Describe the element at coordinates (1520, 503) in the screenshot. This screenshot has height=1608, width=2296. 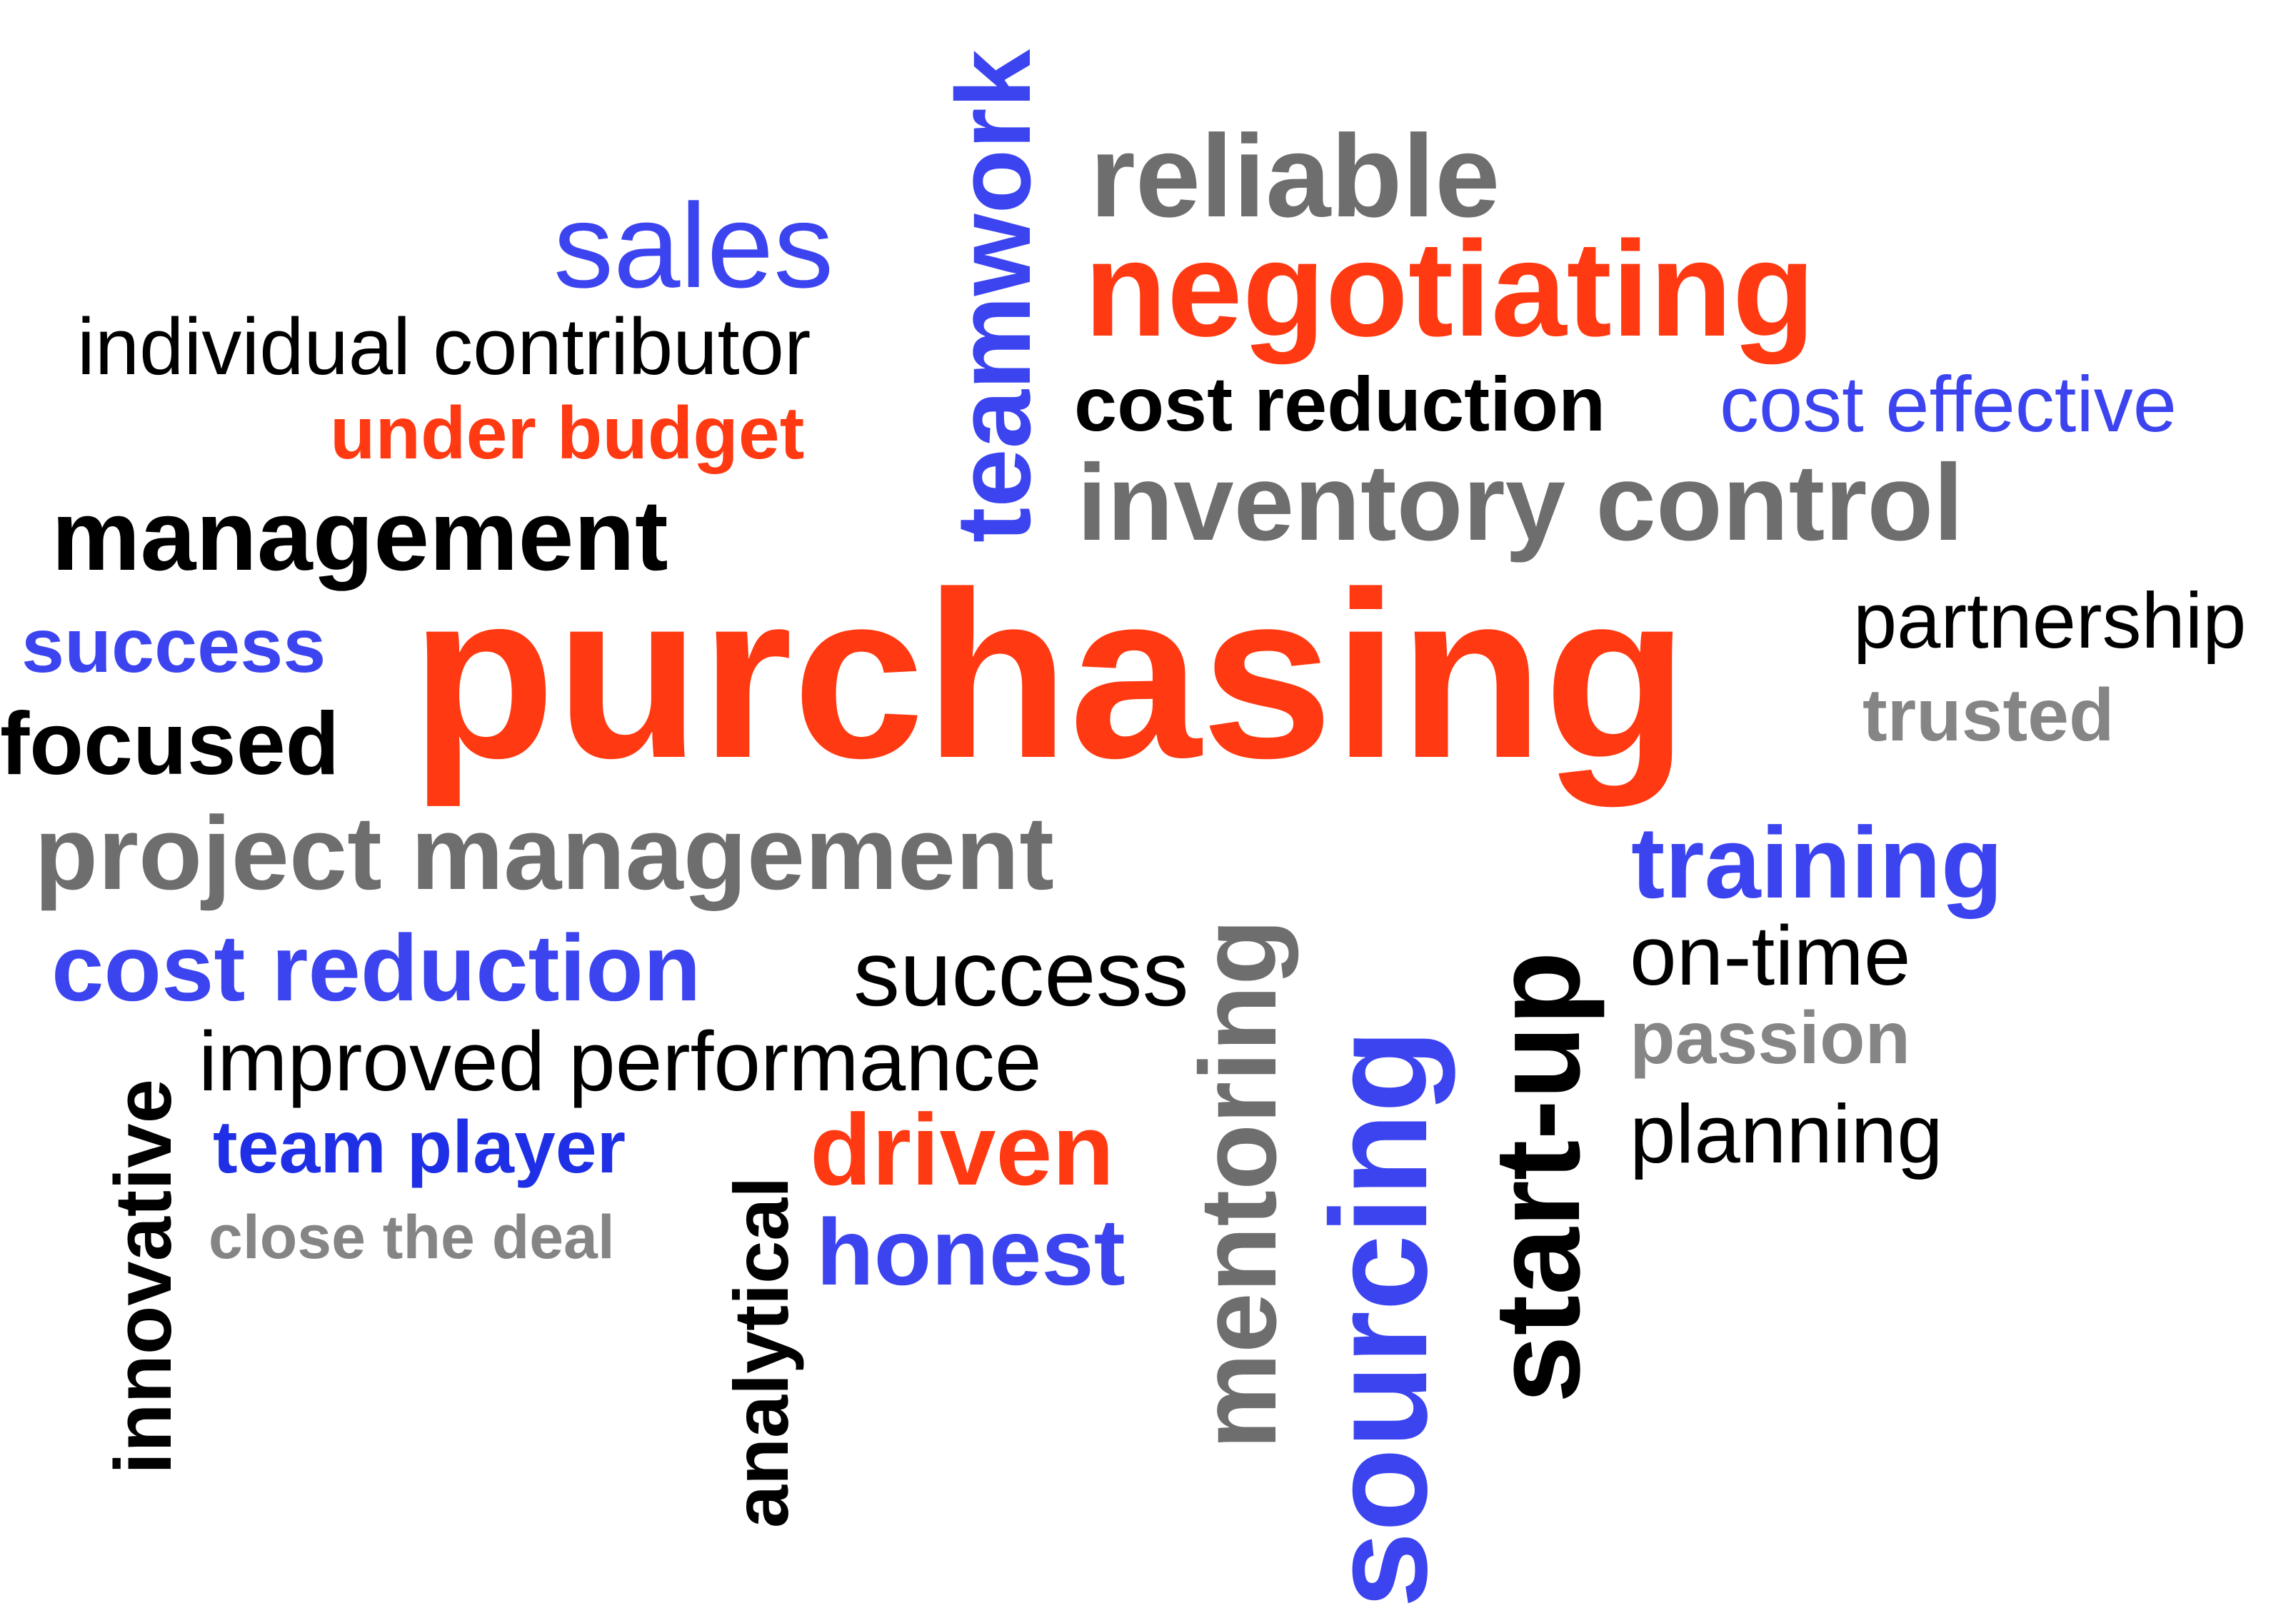
I see `word-inventory-control: inventory control` at that location.